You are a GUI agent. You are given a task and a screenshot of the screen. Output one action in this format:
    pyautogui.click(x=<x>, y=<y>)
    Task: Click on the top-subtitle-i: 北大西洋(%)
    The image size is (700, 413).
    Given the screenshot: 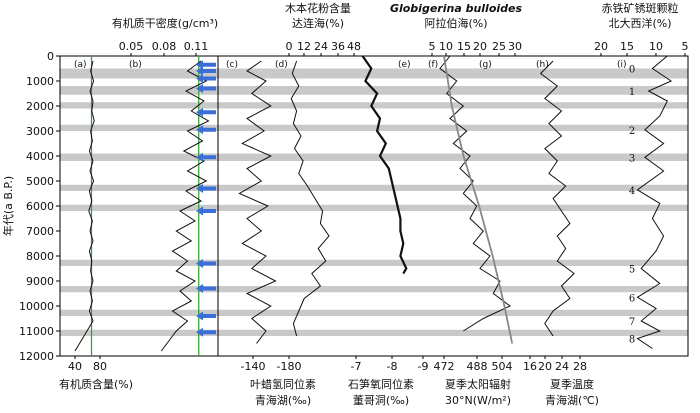 What is the action you would take?
    pyautogui.click(x=639, y=23)
    